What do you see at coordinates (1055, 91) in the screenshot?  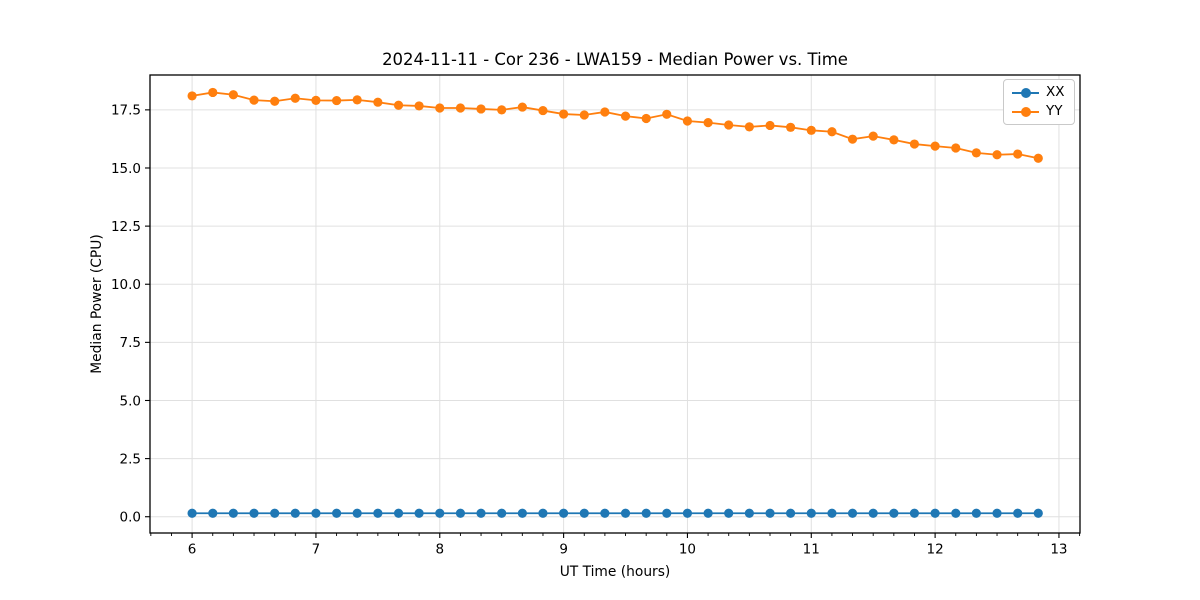 I see `legend-label: XX` at bounding box center [1055, 91].